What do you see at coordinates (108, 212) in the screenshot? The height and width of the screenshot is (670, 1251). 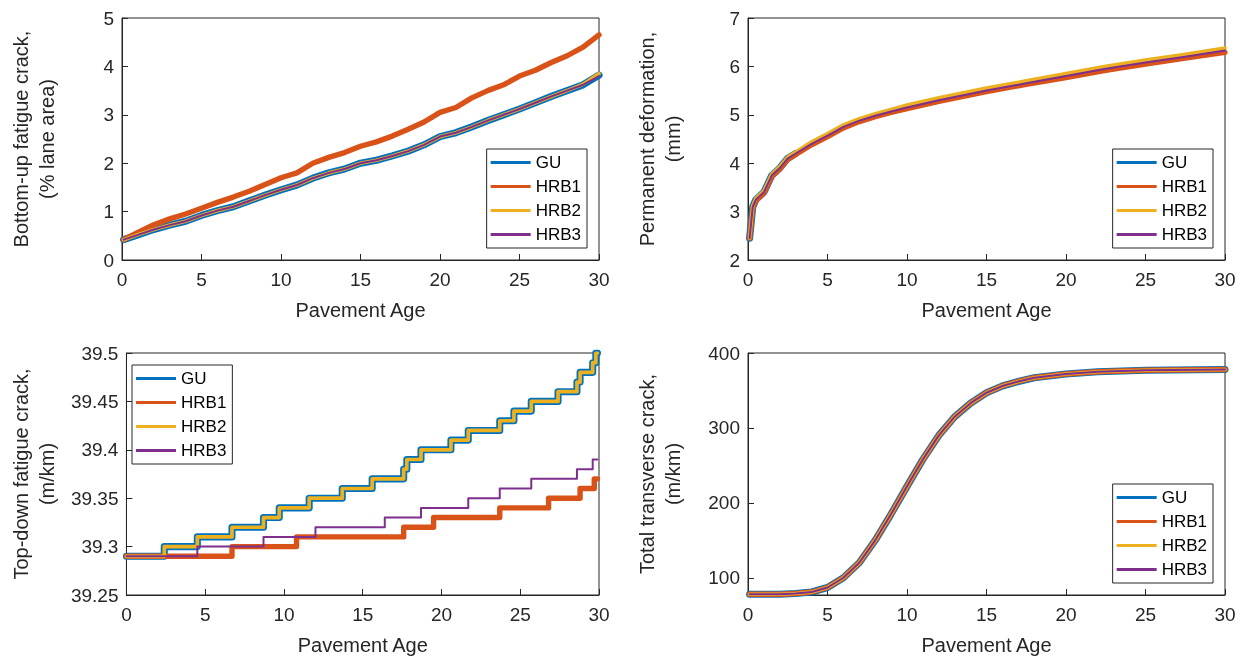 I see `y-tick-label: 1` at bounding box center [108, 212].